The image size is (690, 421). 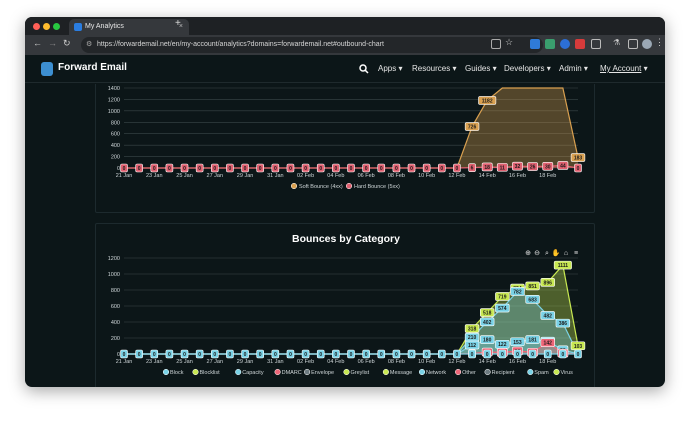 What do you see at coordinates (617, 42) in the screenshot?
I see `lab-icon: ⚗` at bounding box center [617, 42].